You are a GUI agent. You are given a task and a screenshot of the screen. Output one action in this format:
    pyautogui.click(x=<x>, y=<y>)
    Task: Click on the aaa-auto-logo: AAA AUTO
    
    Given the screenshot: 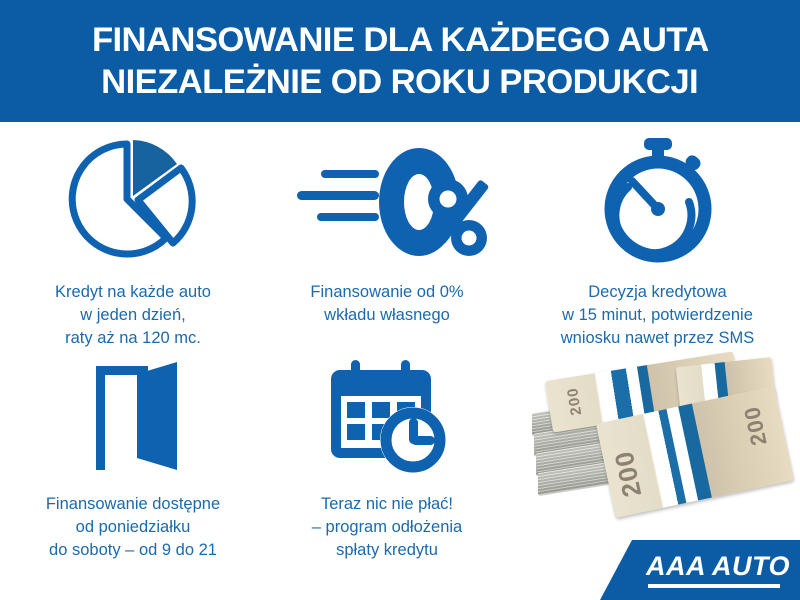 What is the action you would take?
    pyautogui.click(x=700, y=570)
    